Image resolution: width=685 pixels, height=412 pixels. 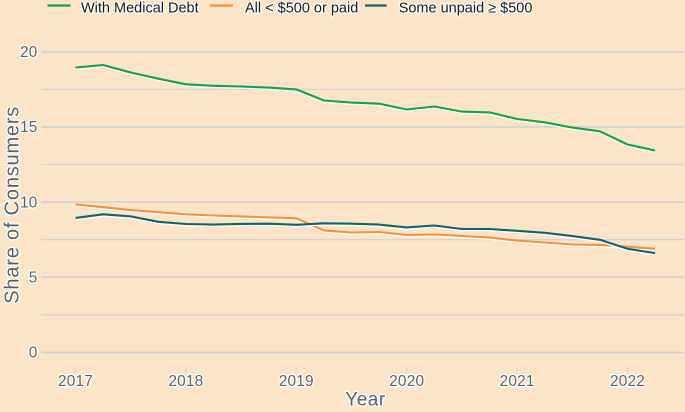 I want to click on svg-text: 20, so click(x=29, y=52).